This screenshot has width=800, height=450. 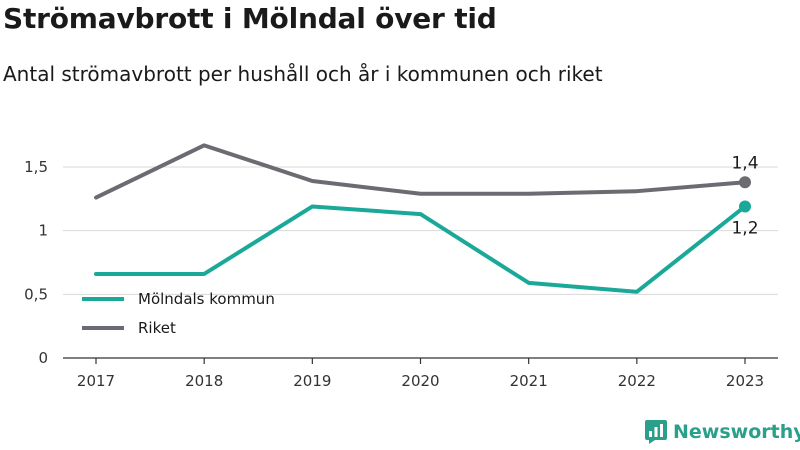 What do you see at coordinates (43, 231) in the screenshot?
I see `y-tick-label: 1` at bounding box center [43, 231].